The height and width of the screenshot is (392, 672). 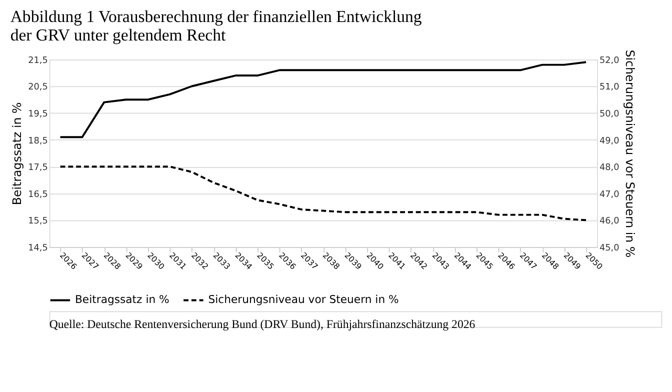 I want to click on y2-tick-label: 46,0, so click(x=609, y=221).